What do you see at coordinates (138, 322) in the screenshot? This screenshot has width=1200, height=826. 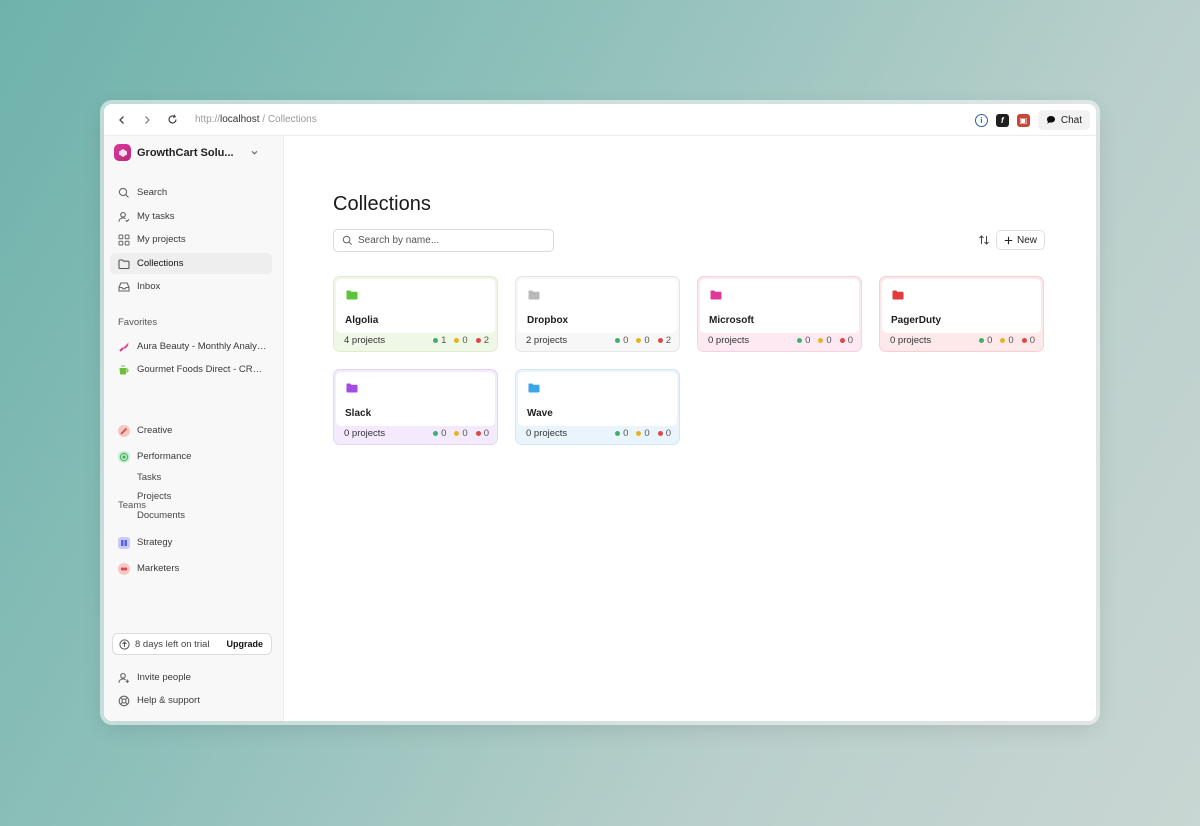 I see `favorites-heading: Favorites` at bounding box center [138, 322].